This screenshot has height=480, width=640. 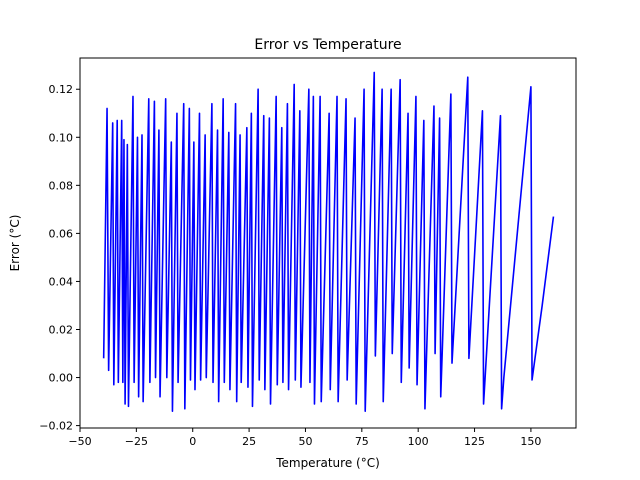 I want to click on y-tick-label: −0.02, so click(x=56, y=426).